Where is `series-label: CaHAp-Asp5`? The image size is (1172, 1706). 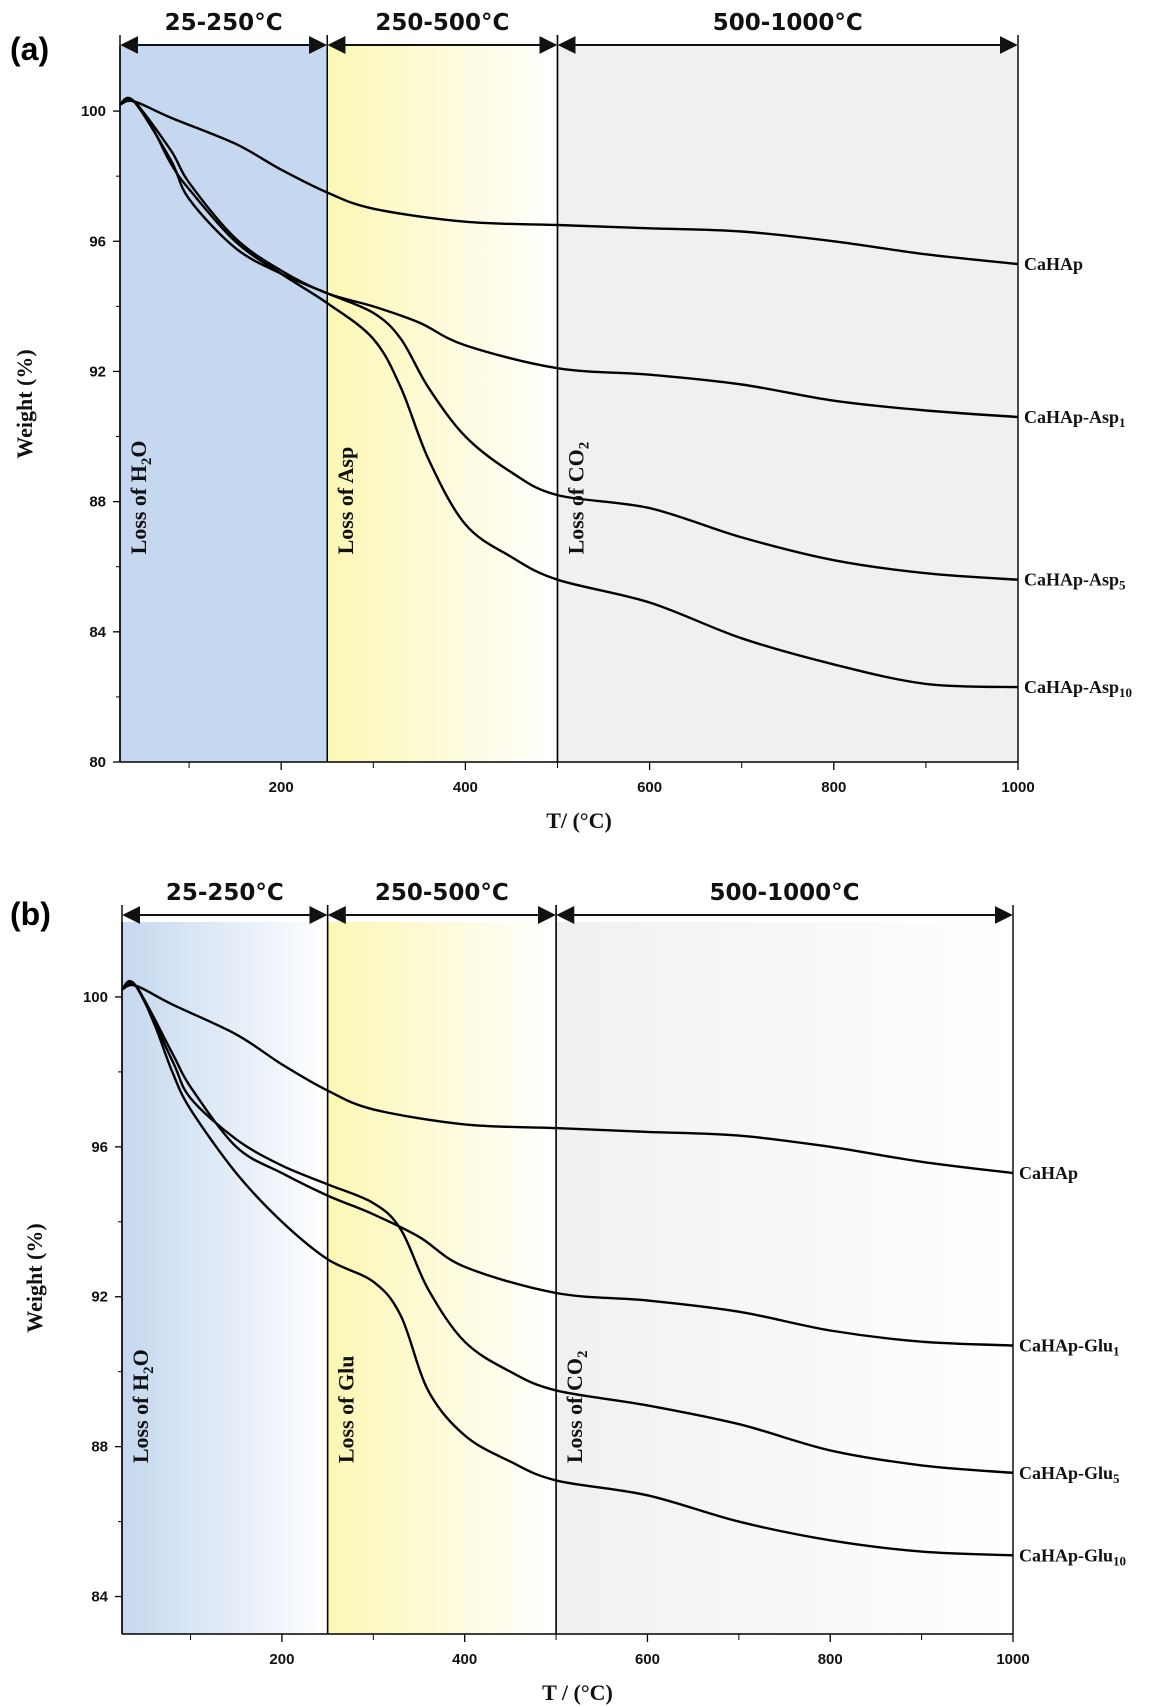
series-label: CaHAp-Asp5 is located at coordinates (1075, 581).